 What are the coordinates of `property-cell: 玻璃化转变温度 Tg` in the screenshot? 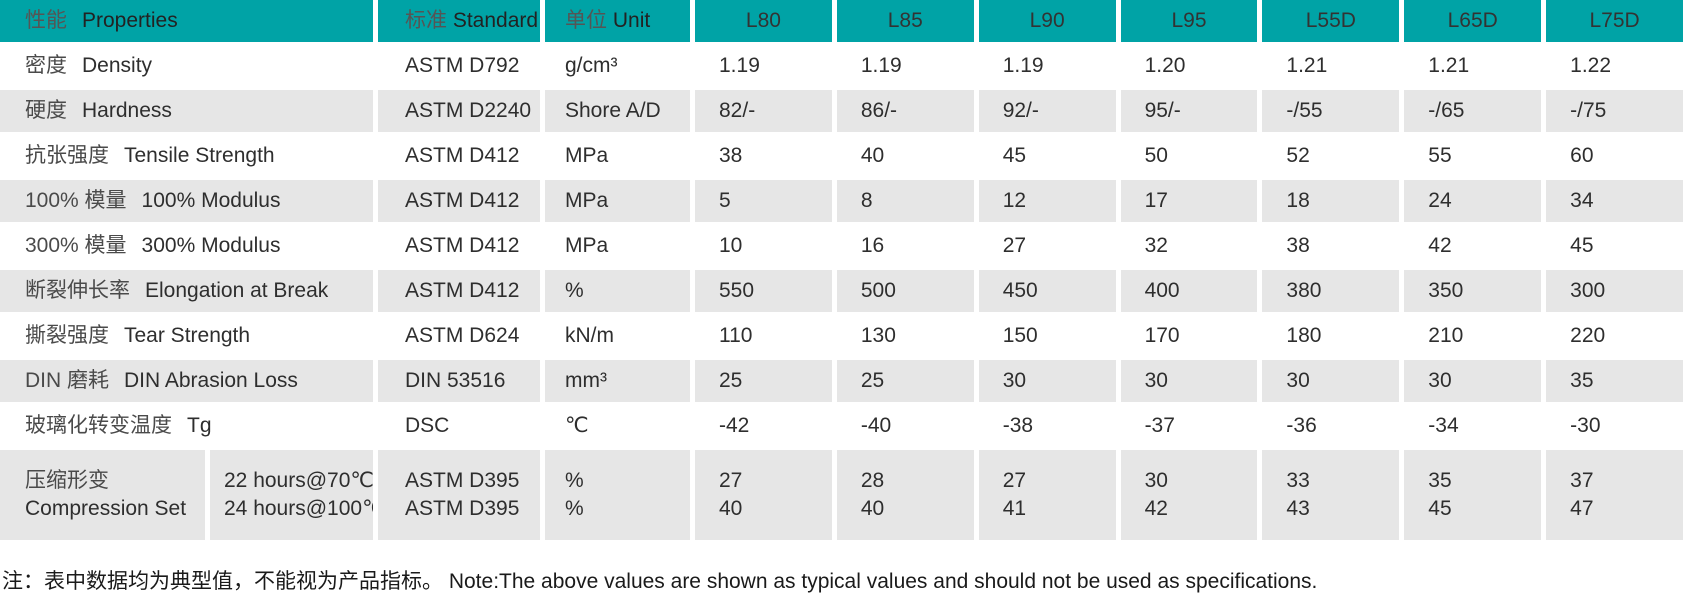 It's located at (186, 426).